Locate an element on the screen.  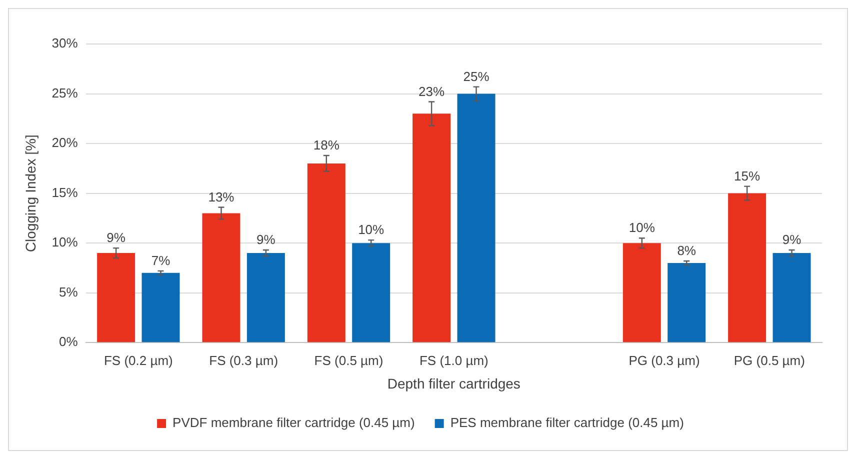
legend-label: PVDF membrane filter cartridge (0.45 µm) is located at coordinates (293, 422).